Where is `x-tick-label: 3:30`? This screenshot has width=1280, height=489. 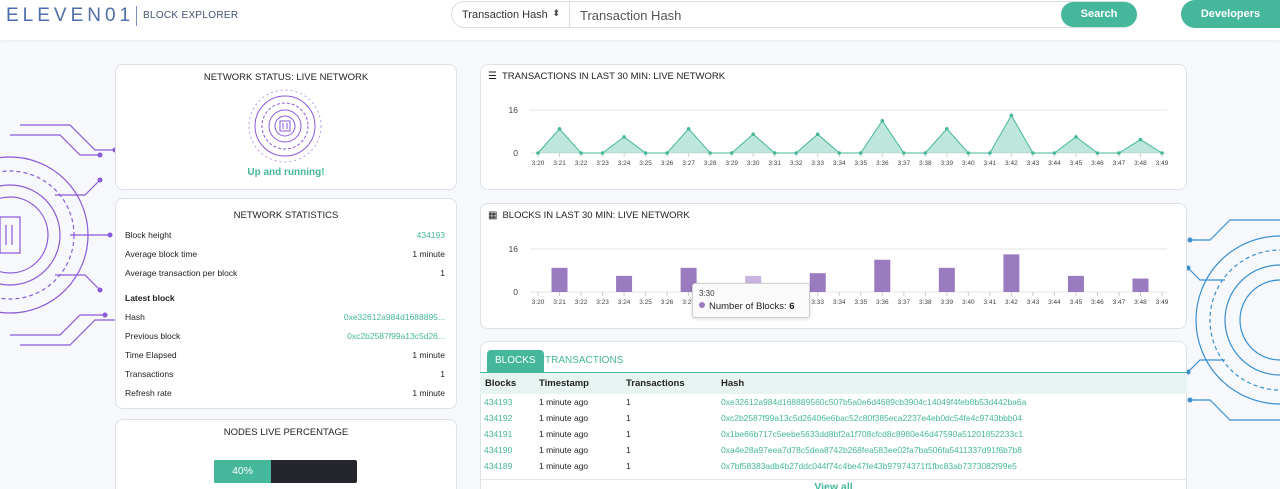
x-tick-label: 3:30 is located at coordinates (753, 163).